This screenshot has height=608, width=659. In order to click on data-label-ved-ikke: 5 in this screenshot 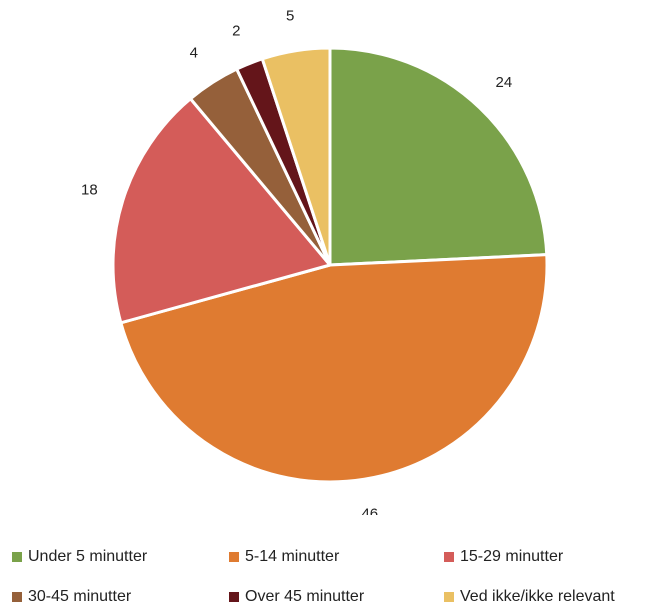, I will do `click(290, 16)`.